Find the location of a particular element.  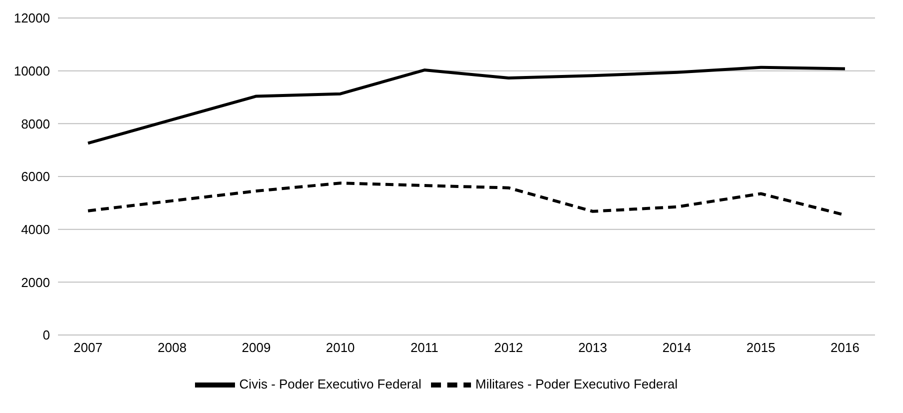

y-tick-label: 0 is located at coordinates (46, 335).